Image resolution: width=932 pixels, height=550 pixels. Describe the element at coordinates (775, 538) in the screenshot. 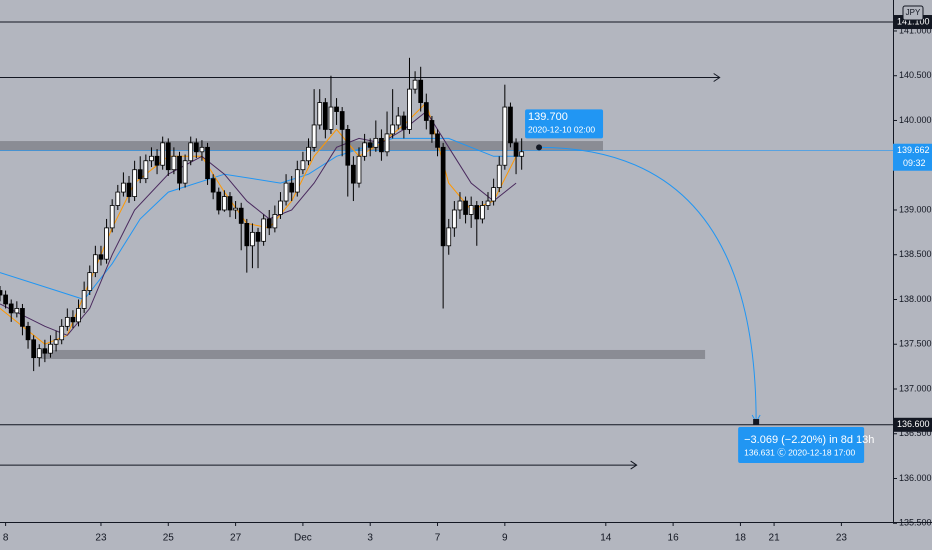

I see `x-tick-label: 21` at that location.